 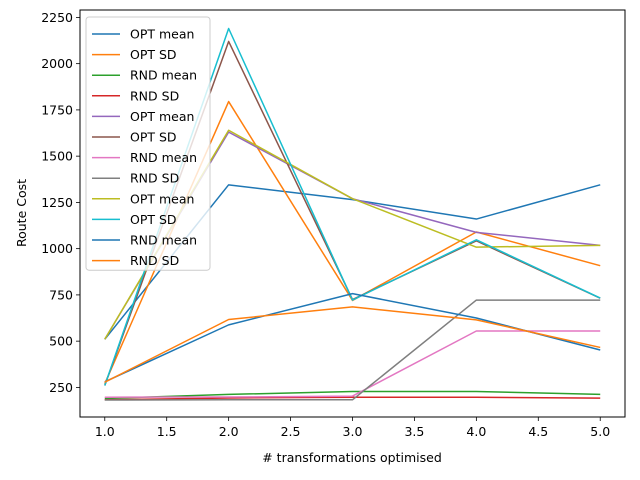 I want to click on y-tick-label: 1000, so click(x=57, y=248).